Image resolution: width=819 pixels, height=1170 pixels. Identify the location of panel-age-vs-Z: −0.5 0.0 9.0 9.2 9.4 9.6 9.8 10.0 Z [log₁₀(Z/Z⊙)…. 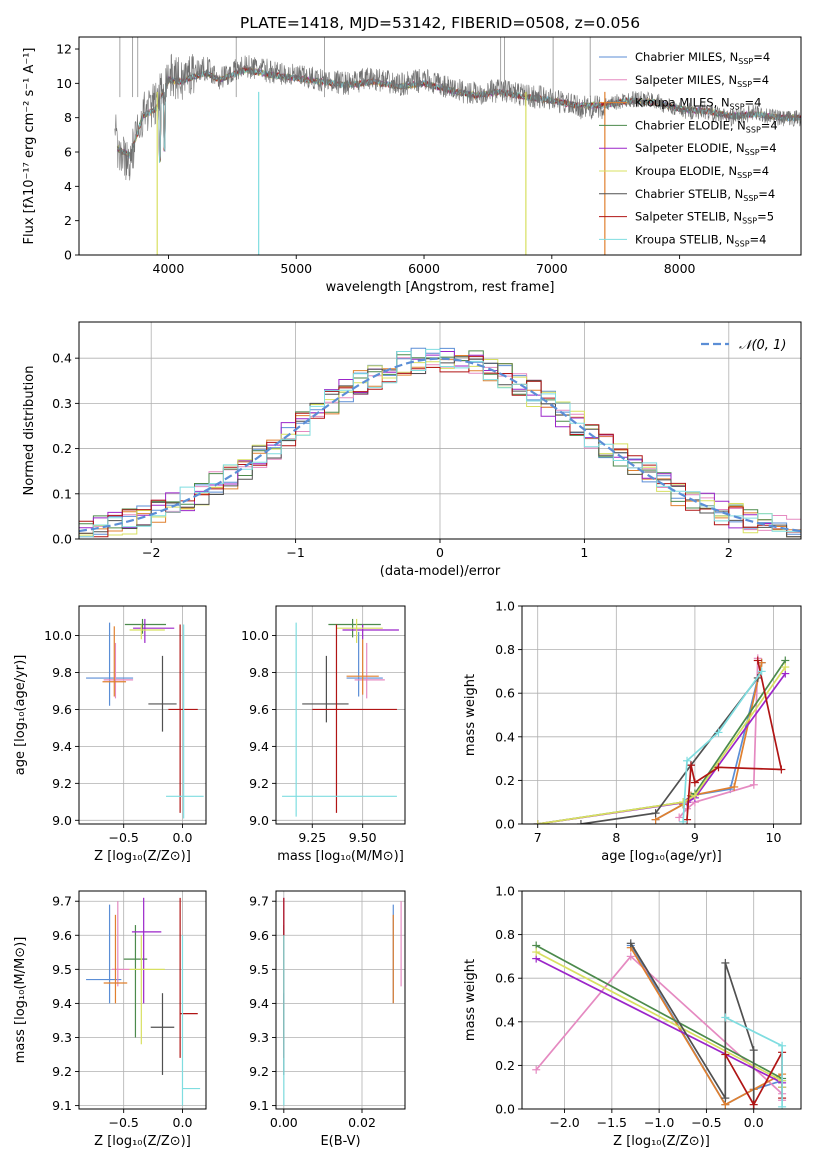
(110, 734).